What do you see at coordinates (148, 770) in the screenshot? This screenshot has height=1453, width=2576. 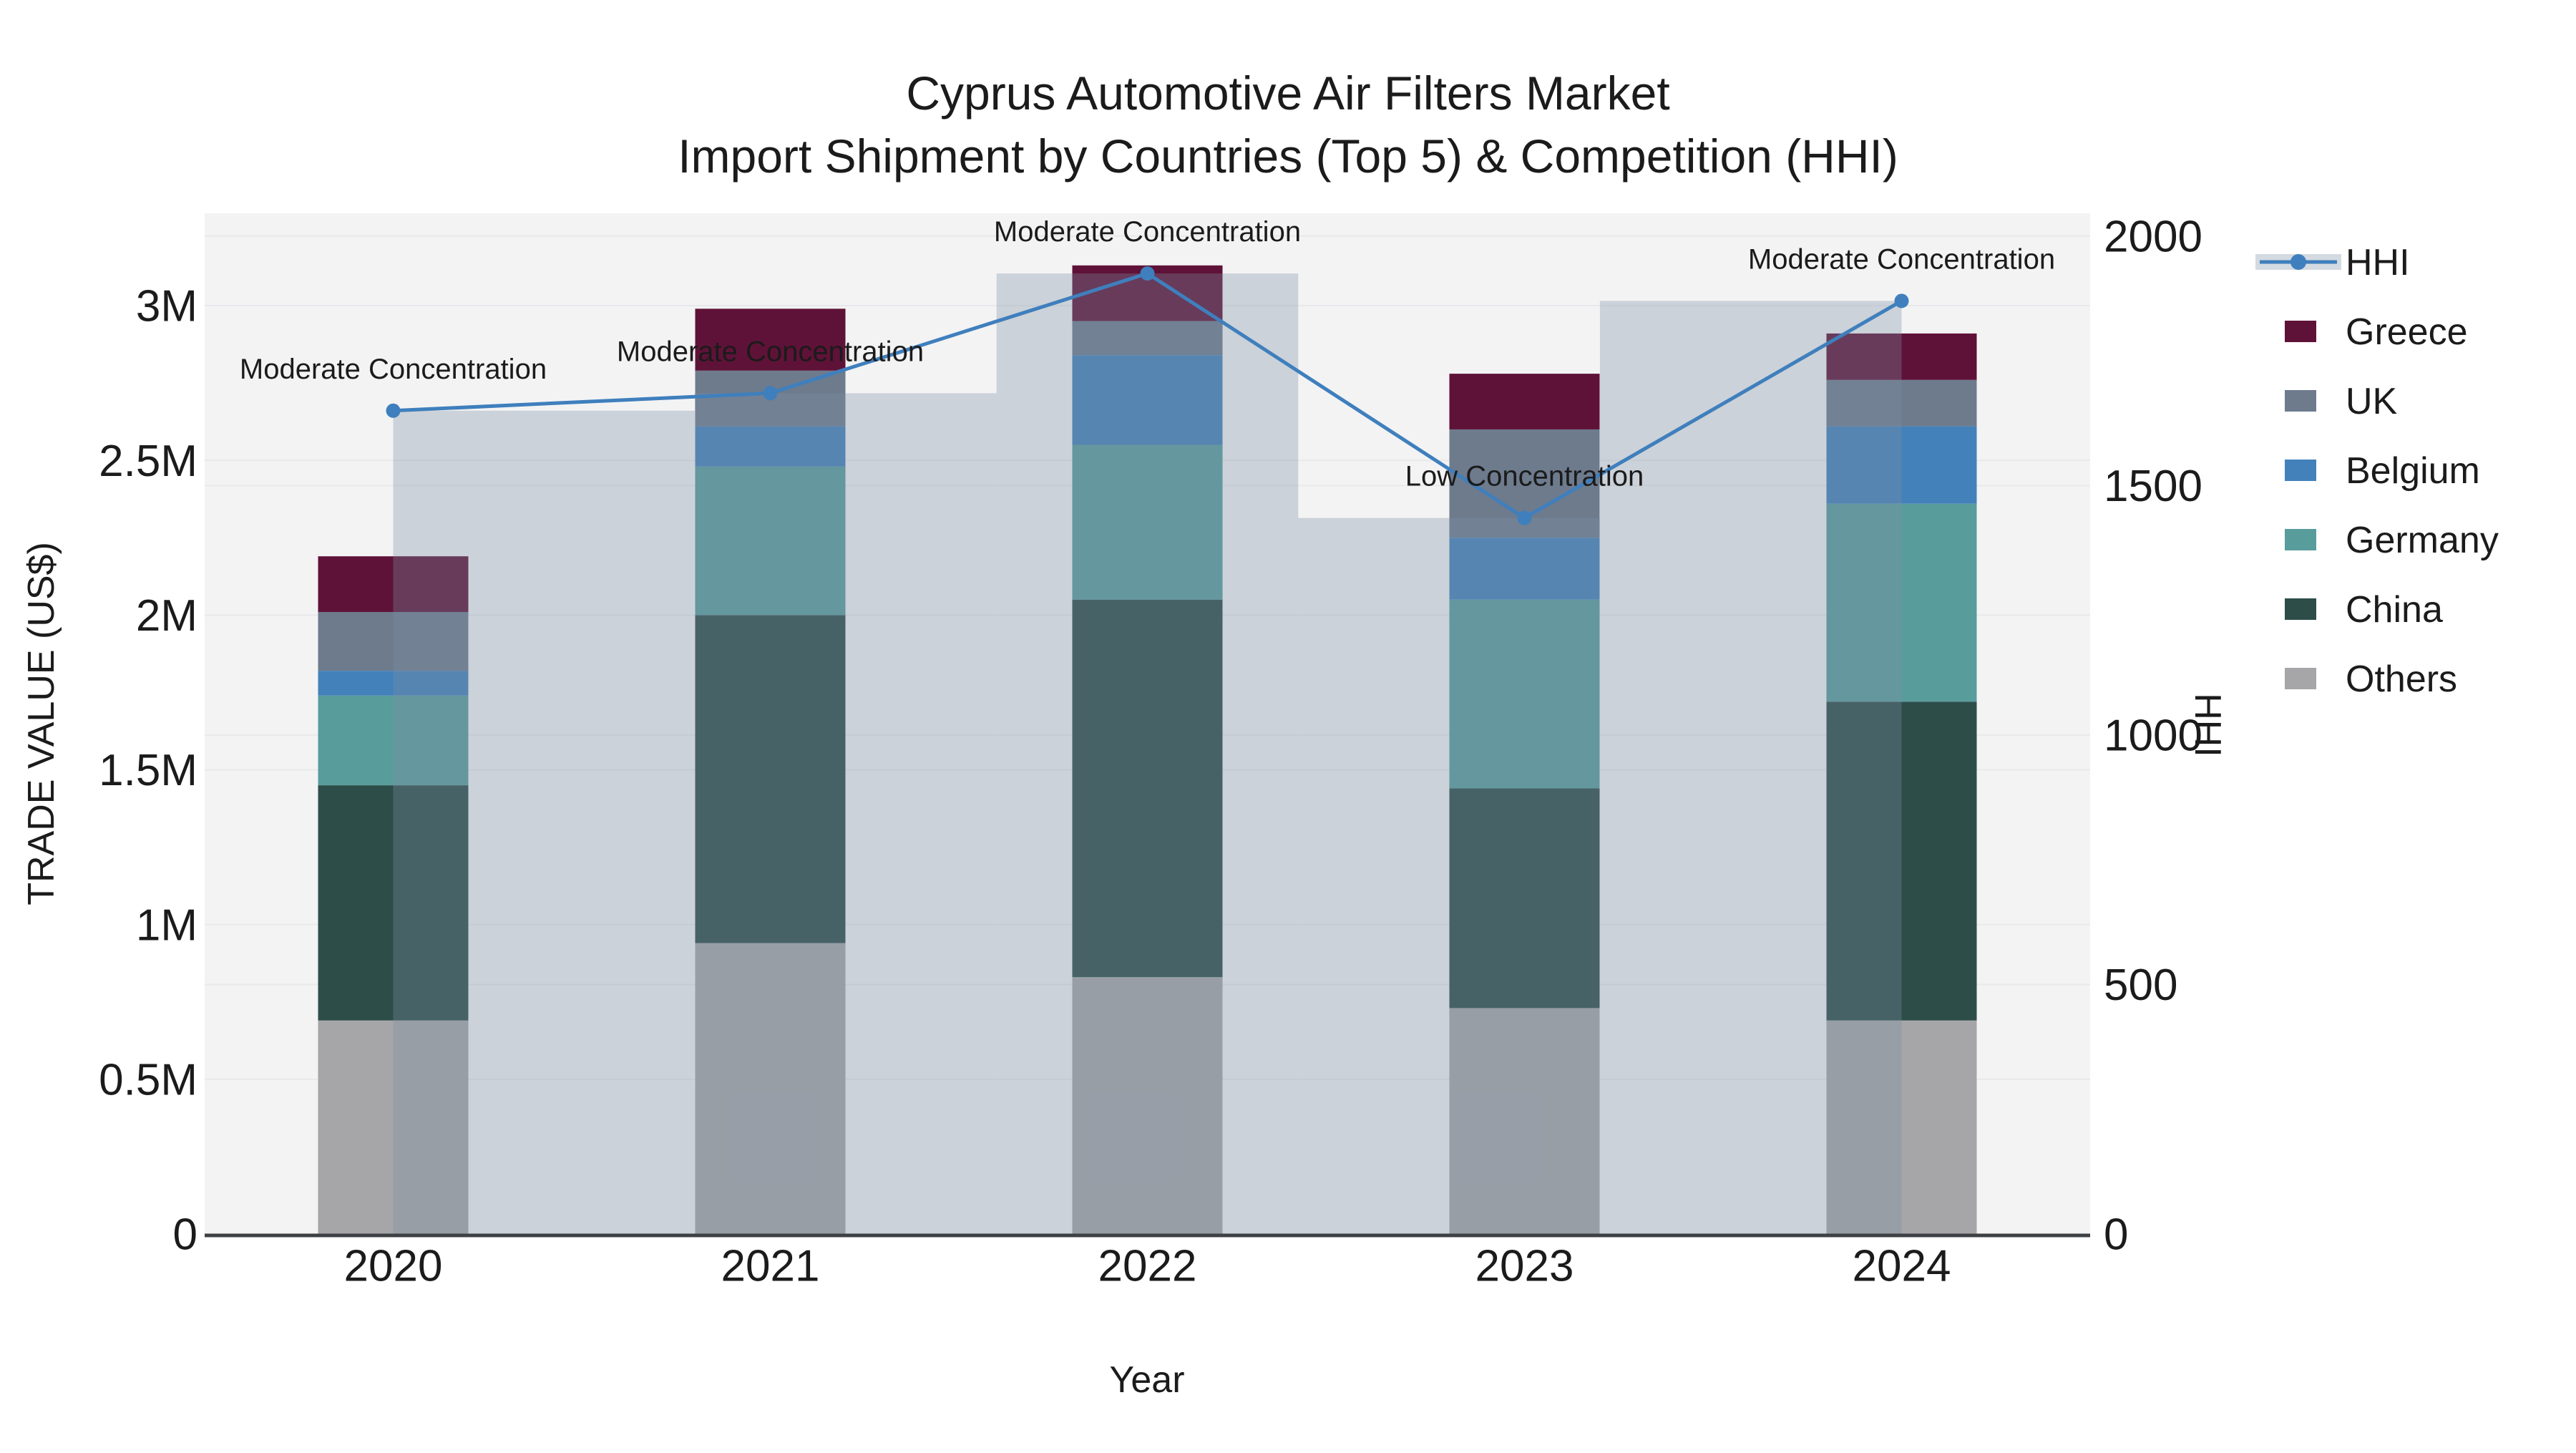 I see `y-left-tick: 1.5M` at bounding box center [148, 770].